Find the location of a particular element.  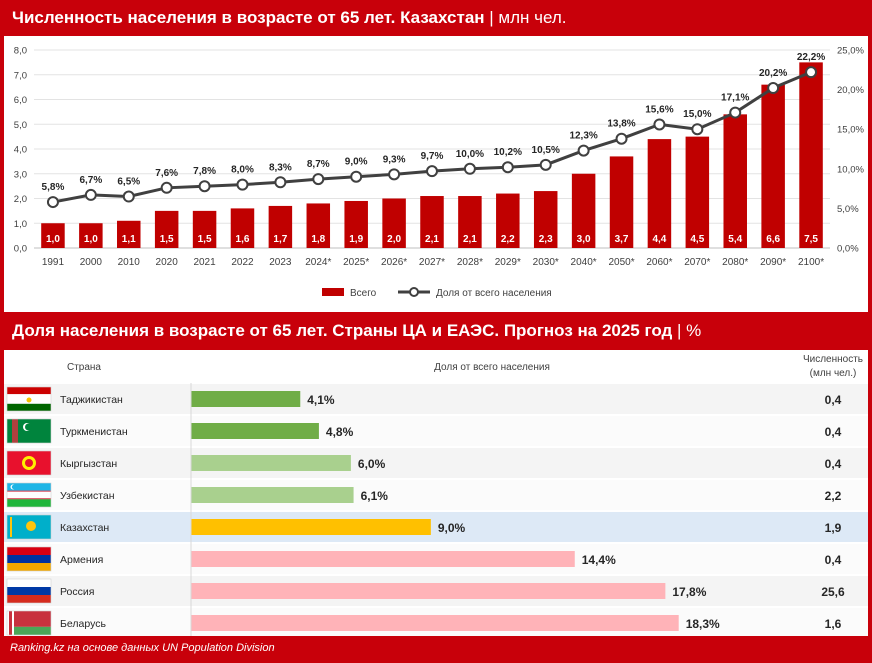

share-value-label: 15,0% is located at coordinates (697, 114).